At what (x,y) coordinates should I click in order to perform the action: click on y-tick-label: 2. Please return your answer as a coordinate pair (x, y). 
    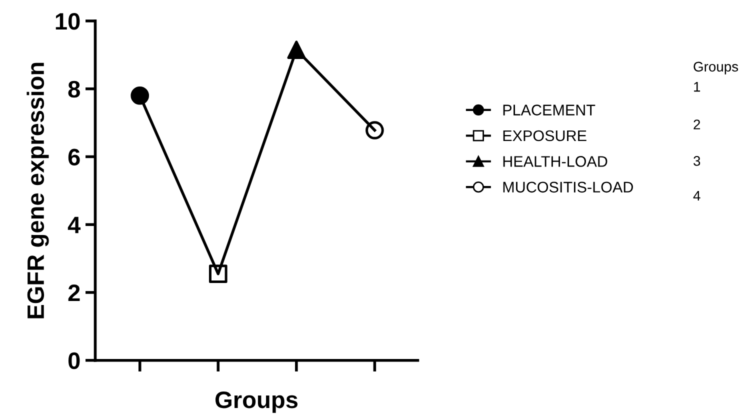
    Looking at the image, I should click on (74, 293).